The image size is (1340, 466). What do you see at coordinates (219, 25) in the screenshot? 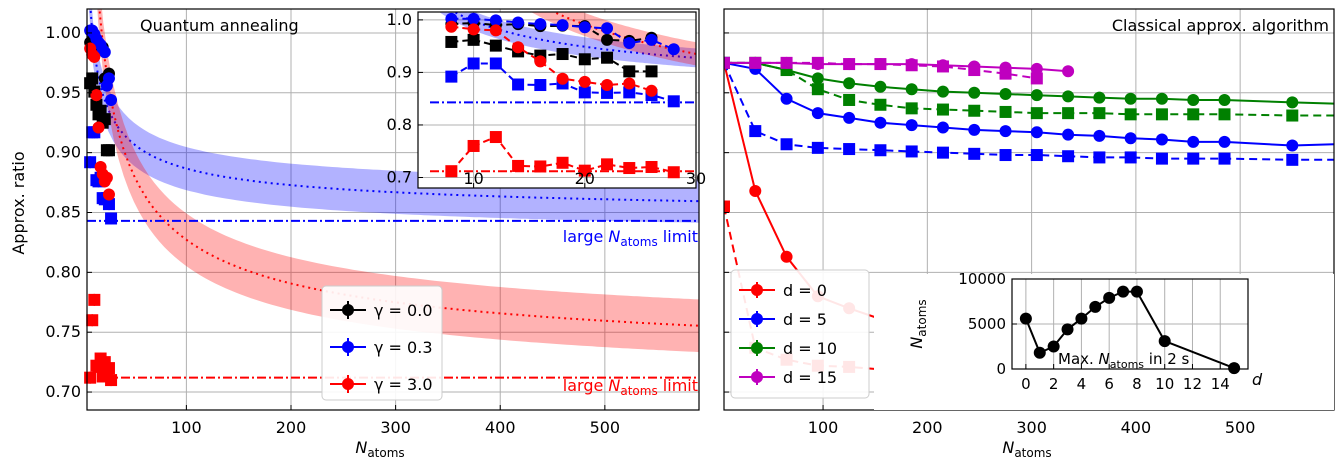
I see `left-panel-title: Quantum annealing` at bounding box center [219, 25].